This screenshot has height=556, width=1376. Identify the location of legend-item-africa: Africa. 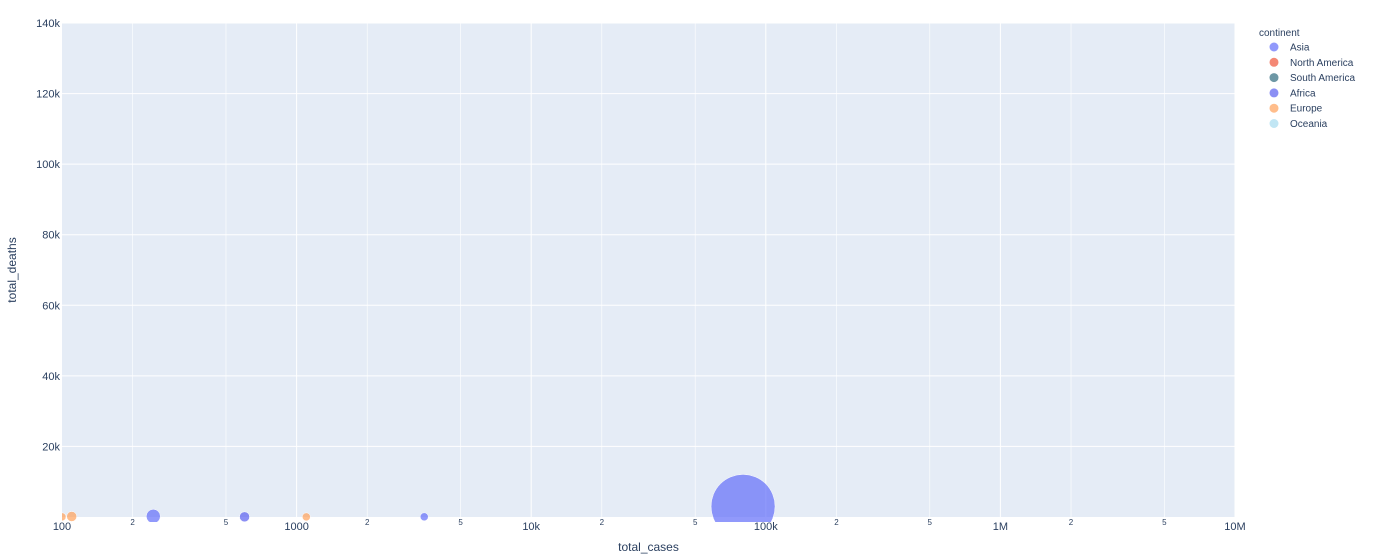
(1293, 93).